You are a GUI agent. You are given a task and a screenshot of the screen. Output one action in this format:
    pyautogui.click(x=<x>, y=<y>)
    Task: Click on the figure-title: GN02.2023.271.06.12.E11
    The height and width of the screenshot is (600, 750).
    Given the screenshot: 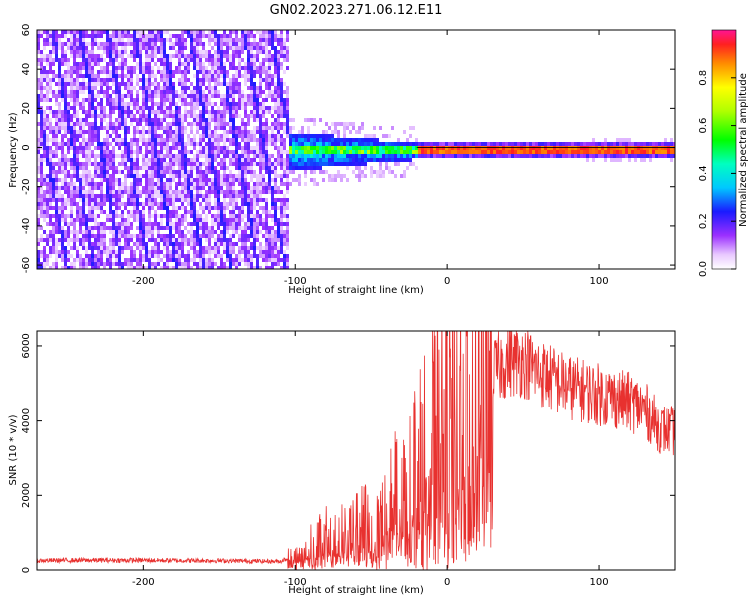 What is the action you would take?
    pyautogui.click(x=356, y=10)
    